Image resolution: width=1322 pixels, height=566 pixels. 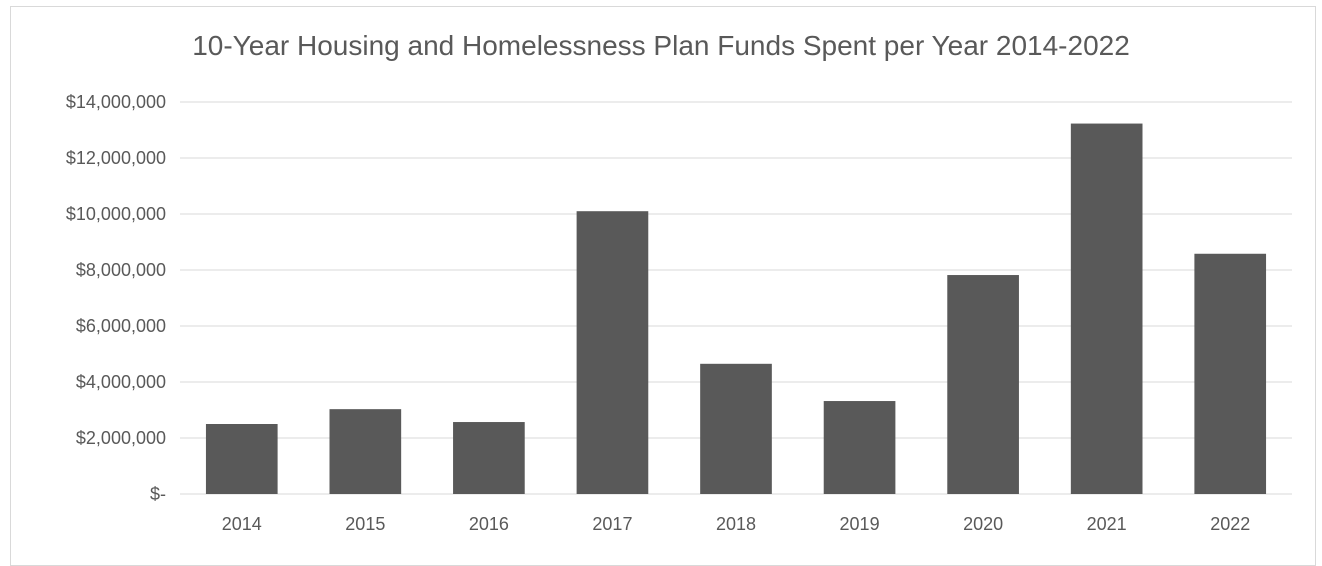 I want to click on x-tick-label: 2017, so click(x=612, y=524).